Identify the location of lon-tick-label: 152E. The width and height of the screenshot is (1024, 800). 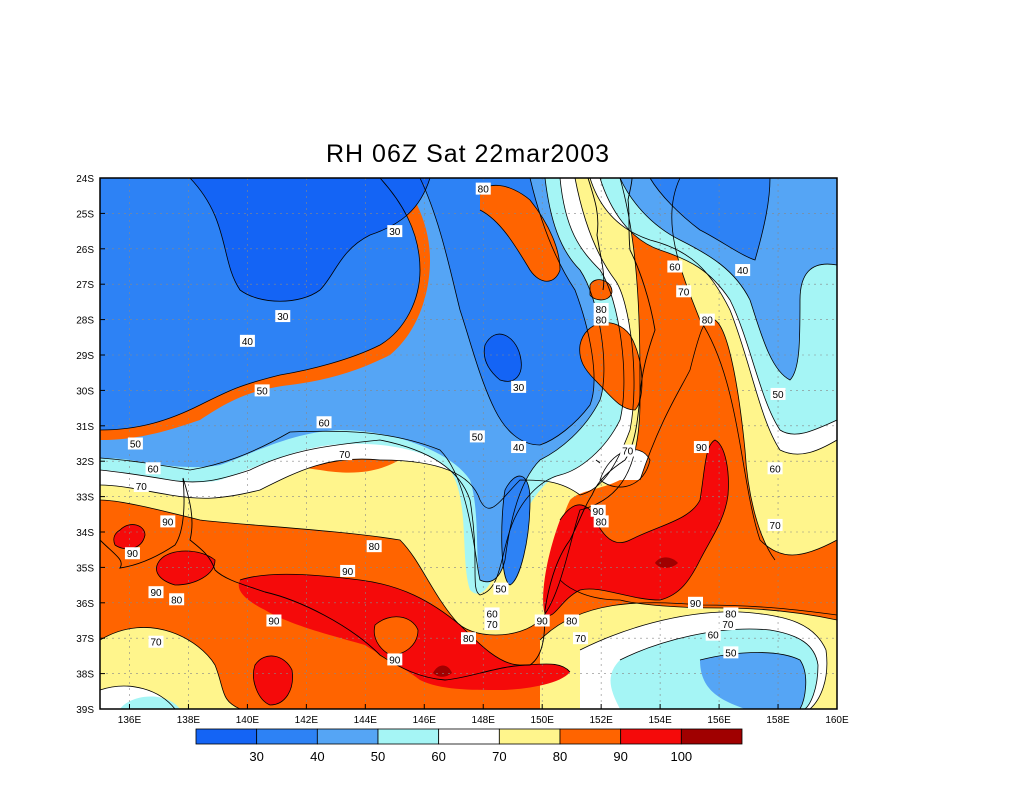
(601, 720).